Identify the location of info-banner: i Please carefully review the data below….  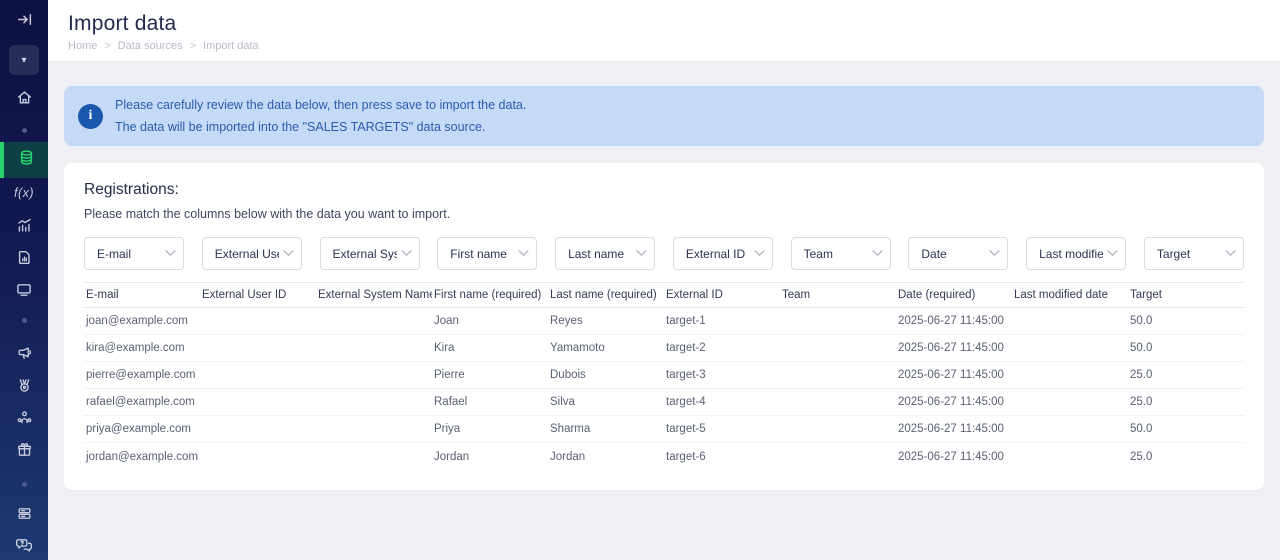
(664, 116).